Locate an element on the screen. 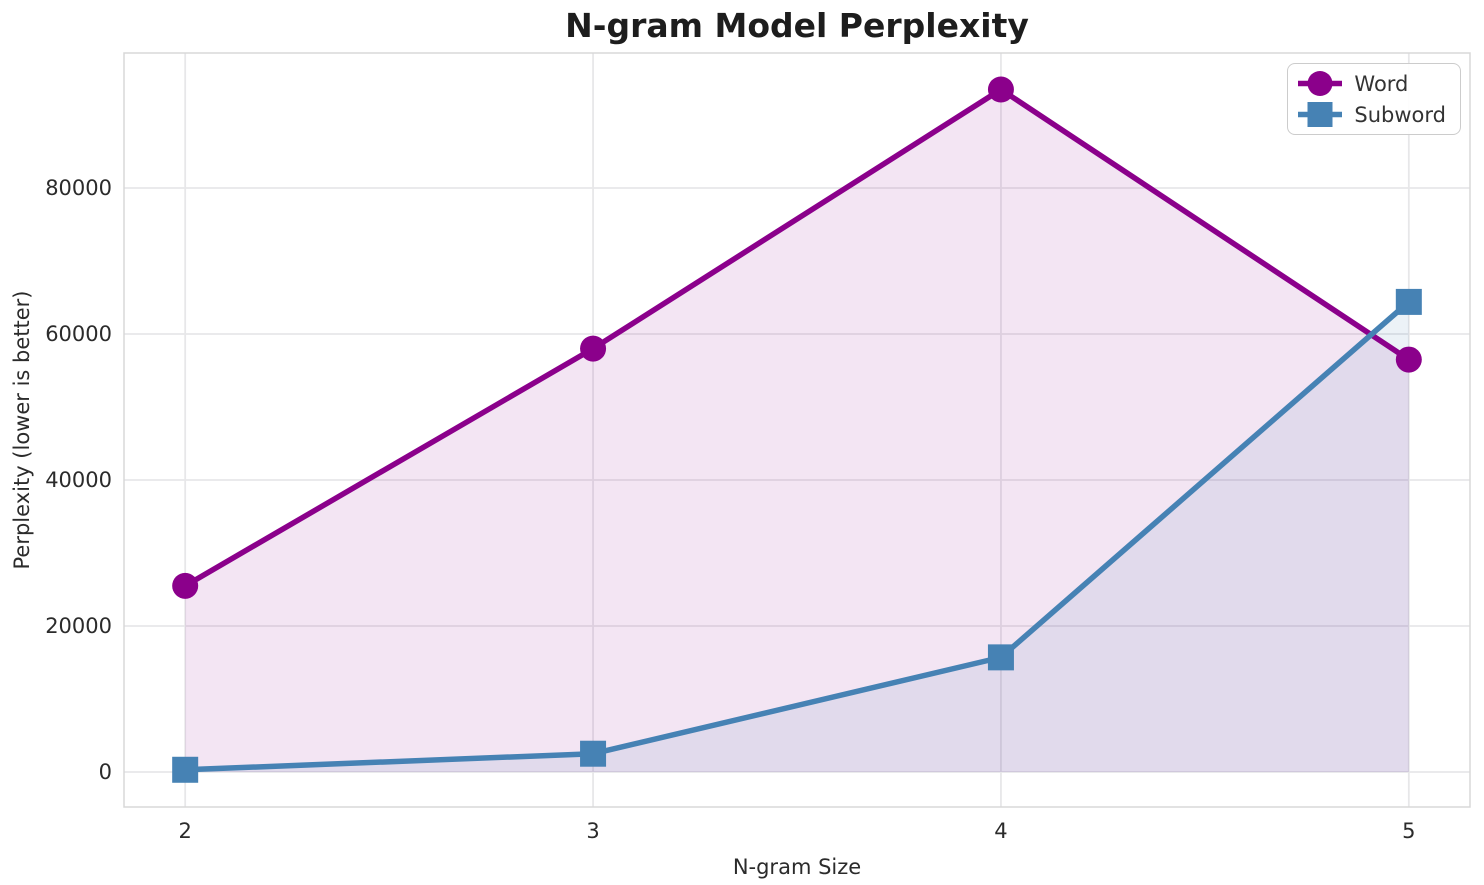 The height and width of the screenshot is (885, 1484). y-tick-label: 0 is located at coordinates (105, 771).